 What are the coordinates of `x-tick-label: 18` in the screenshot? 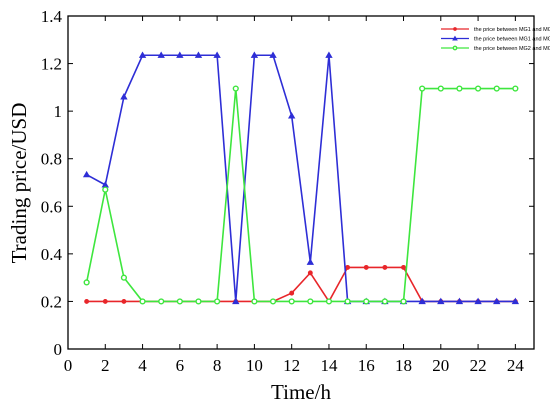 It's located at (403, 365).